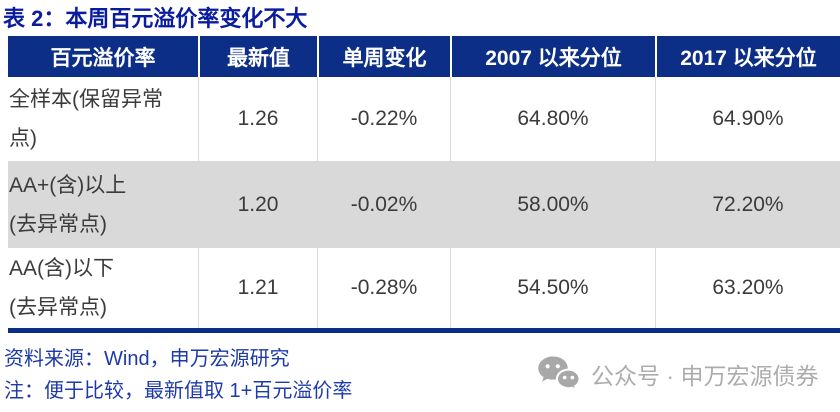 The height and width of the screenshot is (412, 840). What do you see at coordinates (747, 119) in the screenshot?
I see `cell-percentile-2017: 64.90%` at bounding box center [747, 119].